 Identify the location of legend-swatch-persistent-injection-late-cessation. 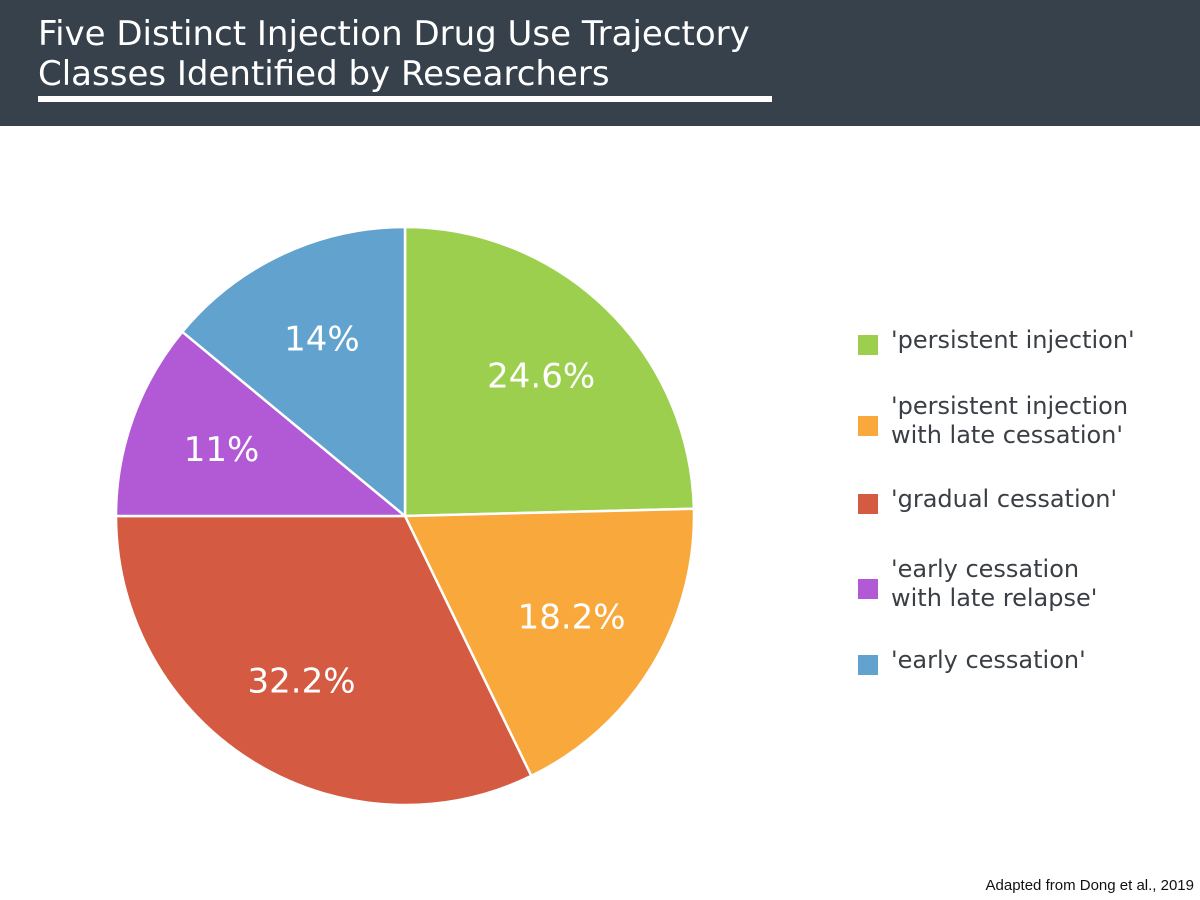
(868, 426).